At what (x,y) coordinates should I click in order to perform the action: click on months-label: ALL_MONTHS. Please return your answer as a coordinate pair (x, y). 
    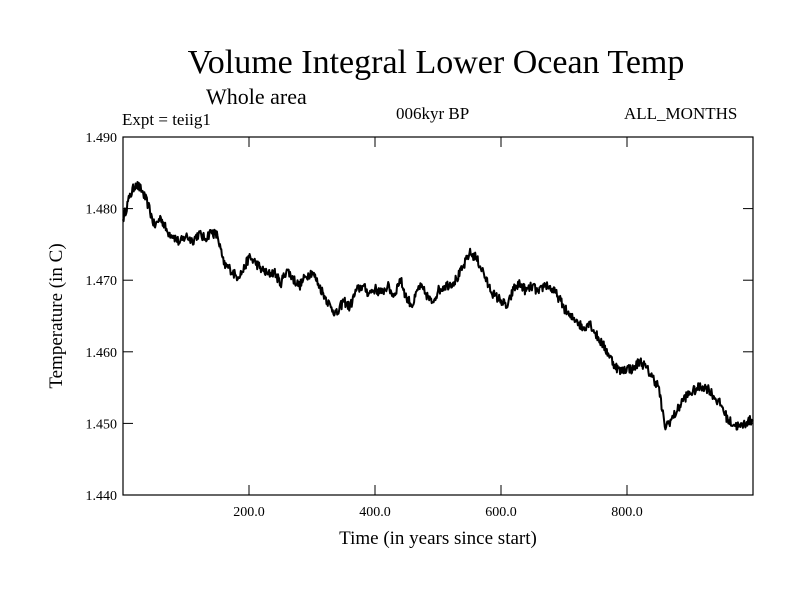
    Looking at the image, I should click on (681, 113).